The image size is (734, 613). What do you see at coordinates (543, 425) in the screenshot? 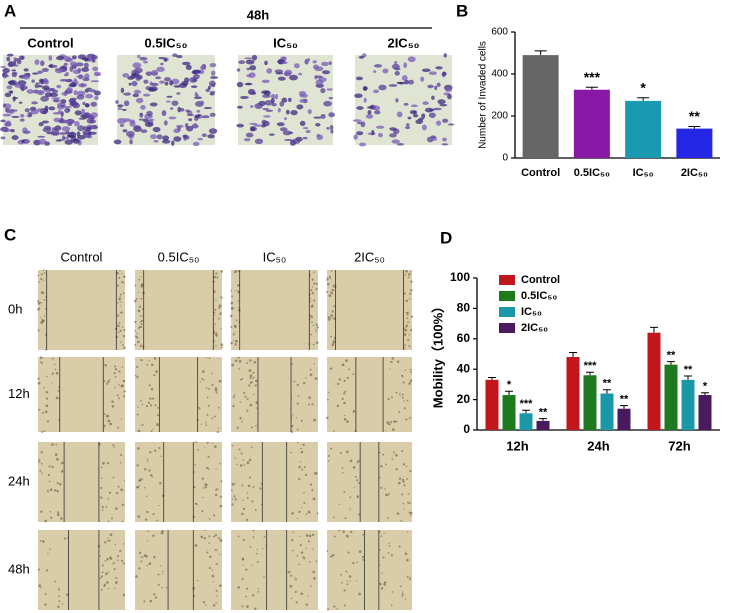
I see `bar` at bounding box center [543, 425].